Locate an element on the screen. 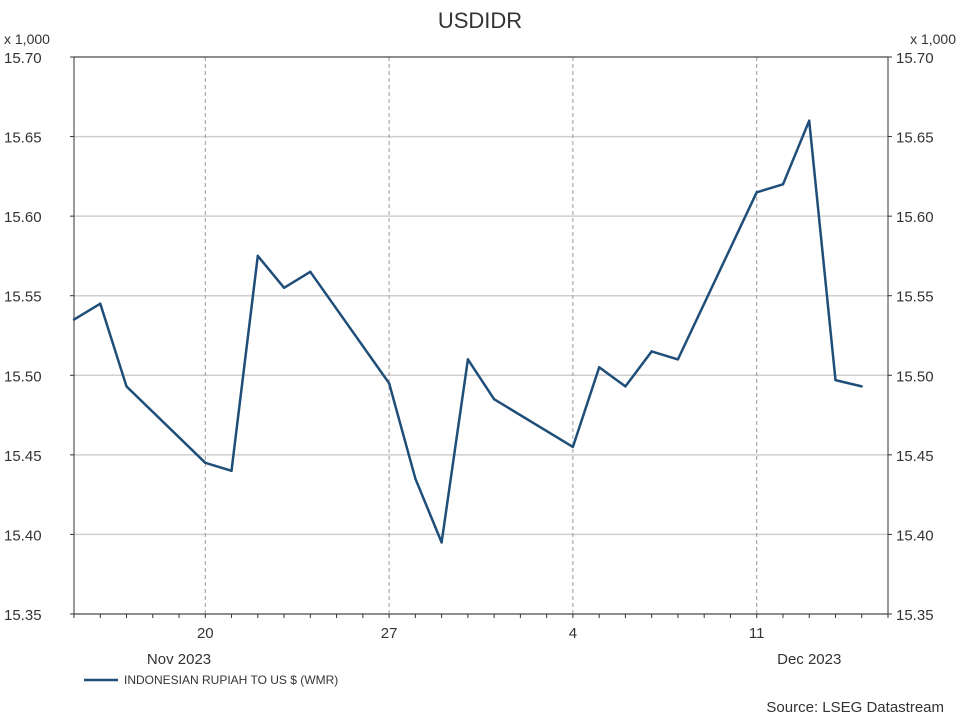 The width and height of the screenshot is (960, 720). legend: INDONESIAN RUPIAH TO US $ (WMR) is located at coordinates (211, 680).